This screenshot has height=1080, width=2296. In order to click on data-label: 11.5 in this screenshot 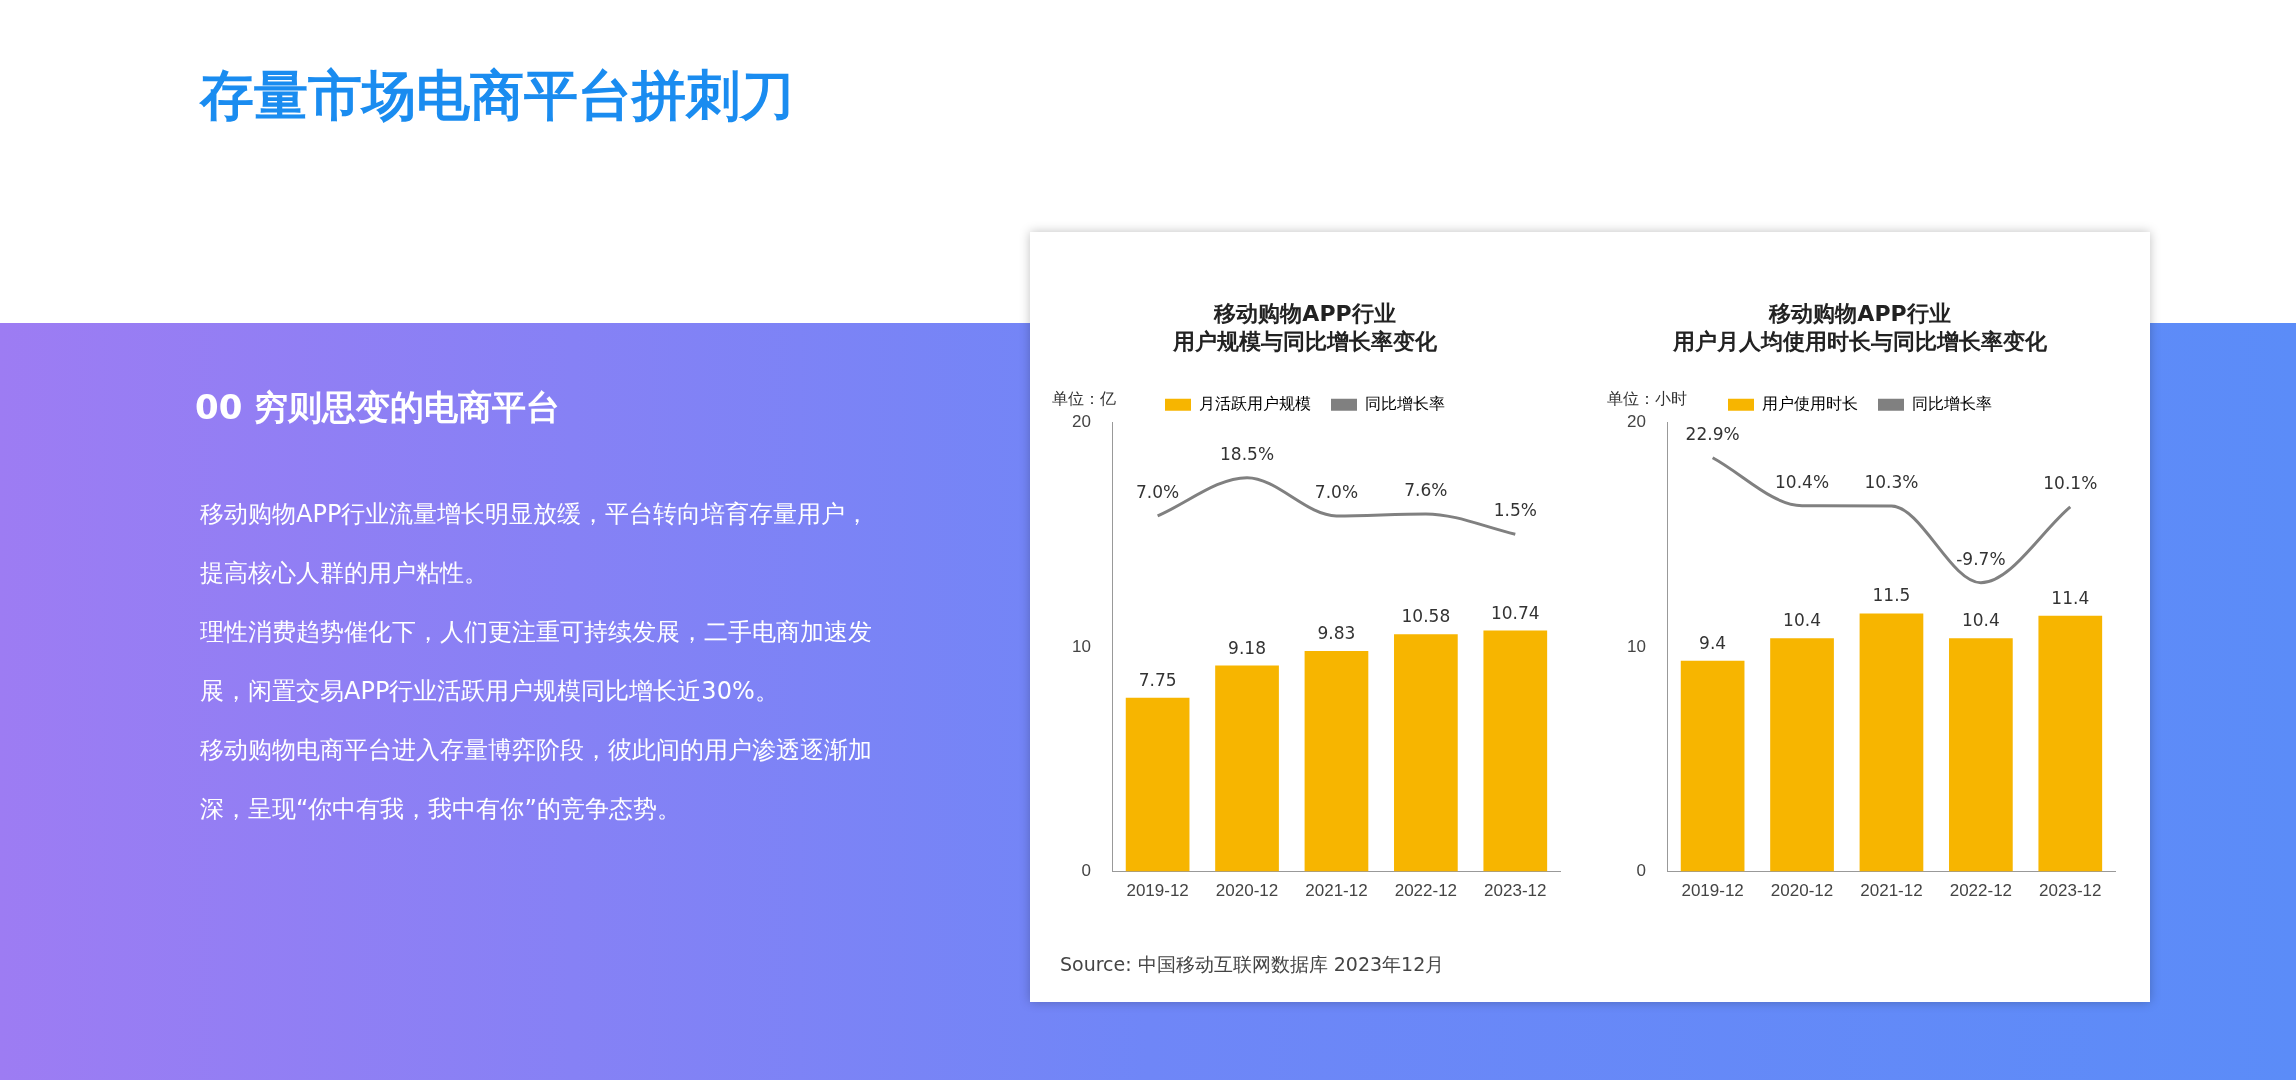, I will do `click(1891, 595)`.